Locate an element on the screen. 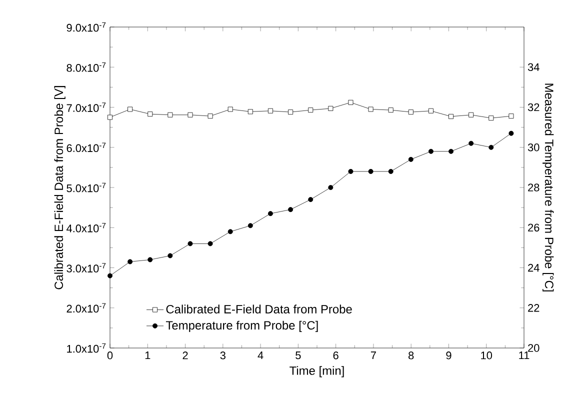 Image resolution: width=586 pixels, height=405 pixels. y-tick-label: 3.0x10$^{-7}$ is located at coordinates (86, 267).